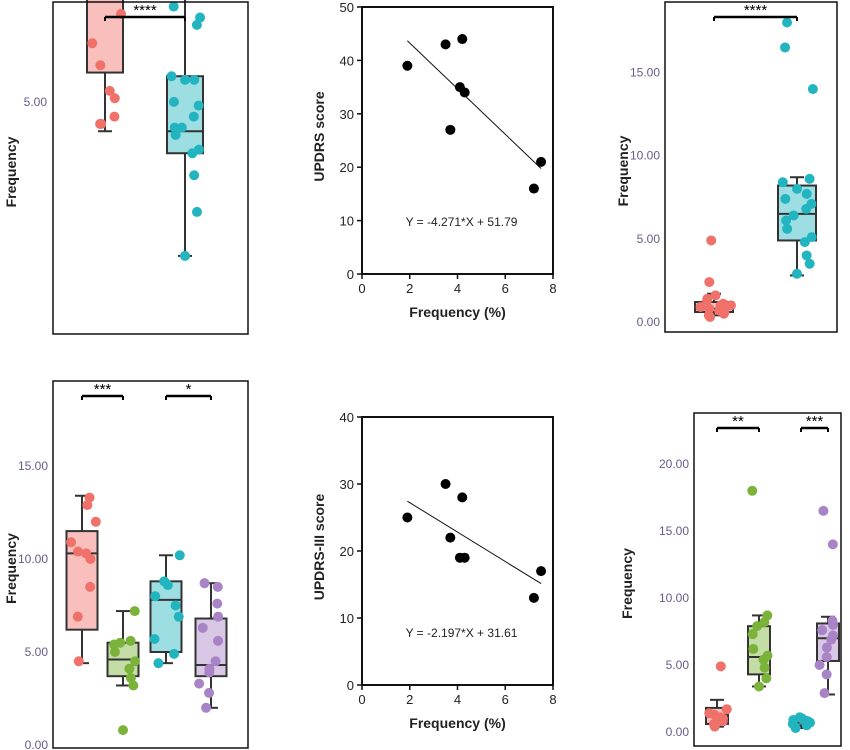 Image resolution: width=850 pixels, height=750 pixels. Describe the element at coordinates (33, 559) in the screenshot. I see `y-tick-label: 10.00` at that location.